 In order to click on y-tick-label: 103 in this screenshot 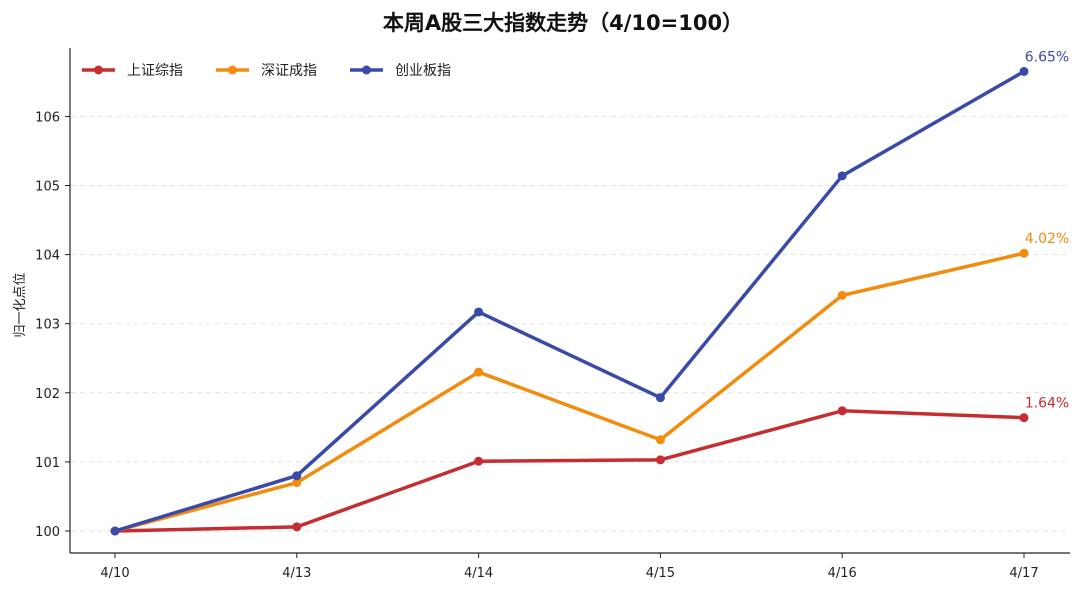, I will do `click(47, 325)`.